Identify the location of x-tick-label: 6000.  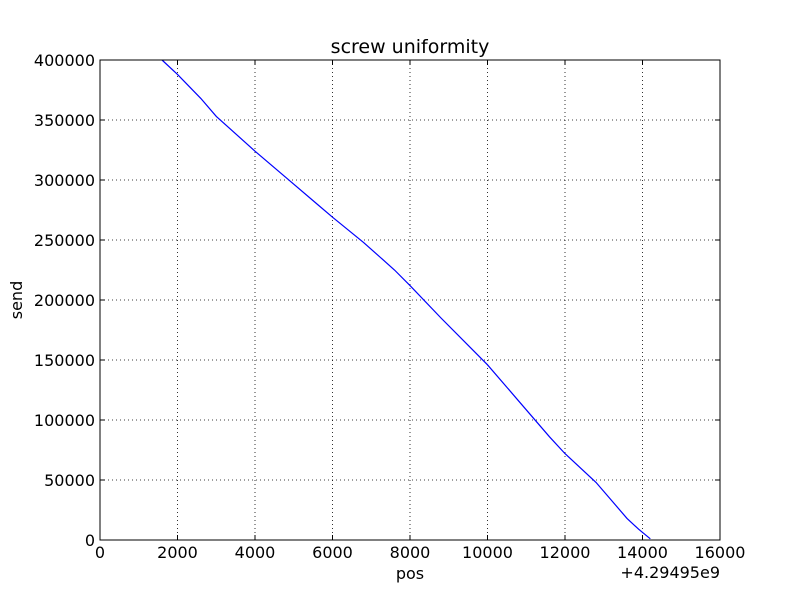
(332, 552).